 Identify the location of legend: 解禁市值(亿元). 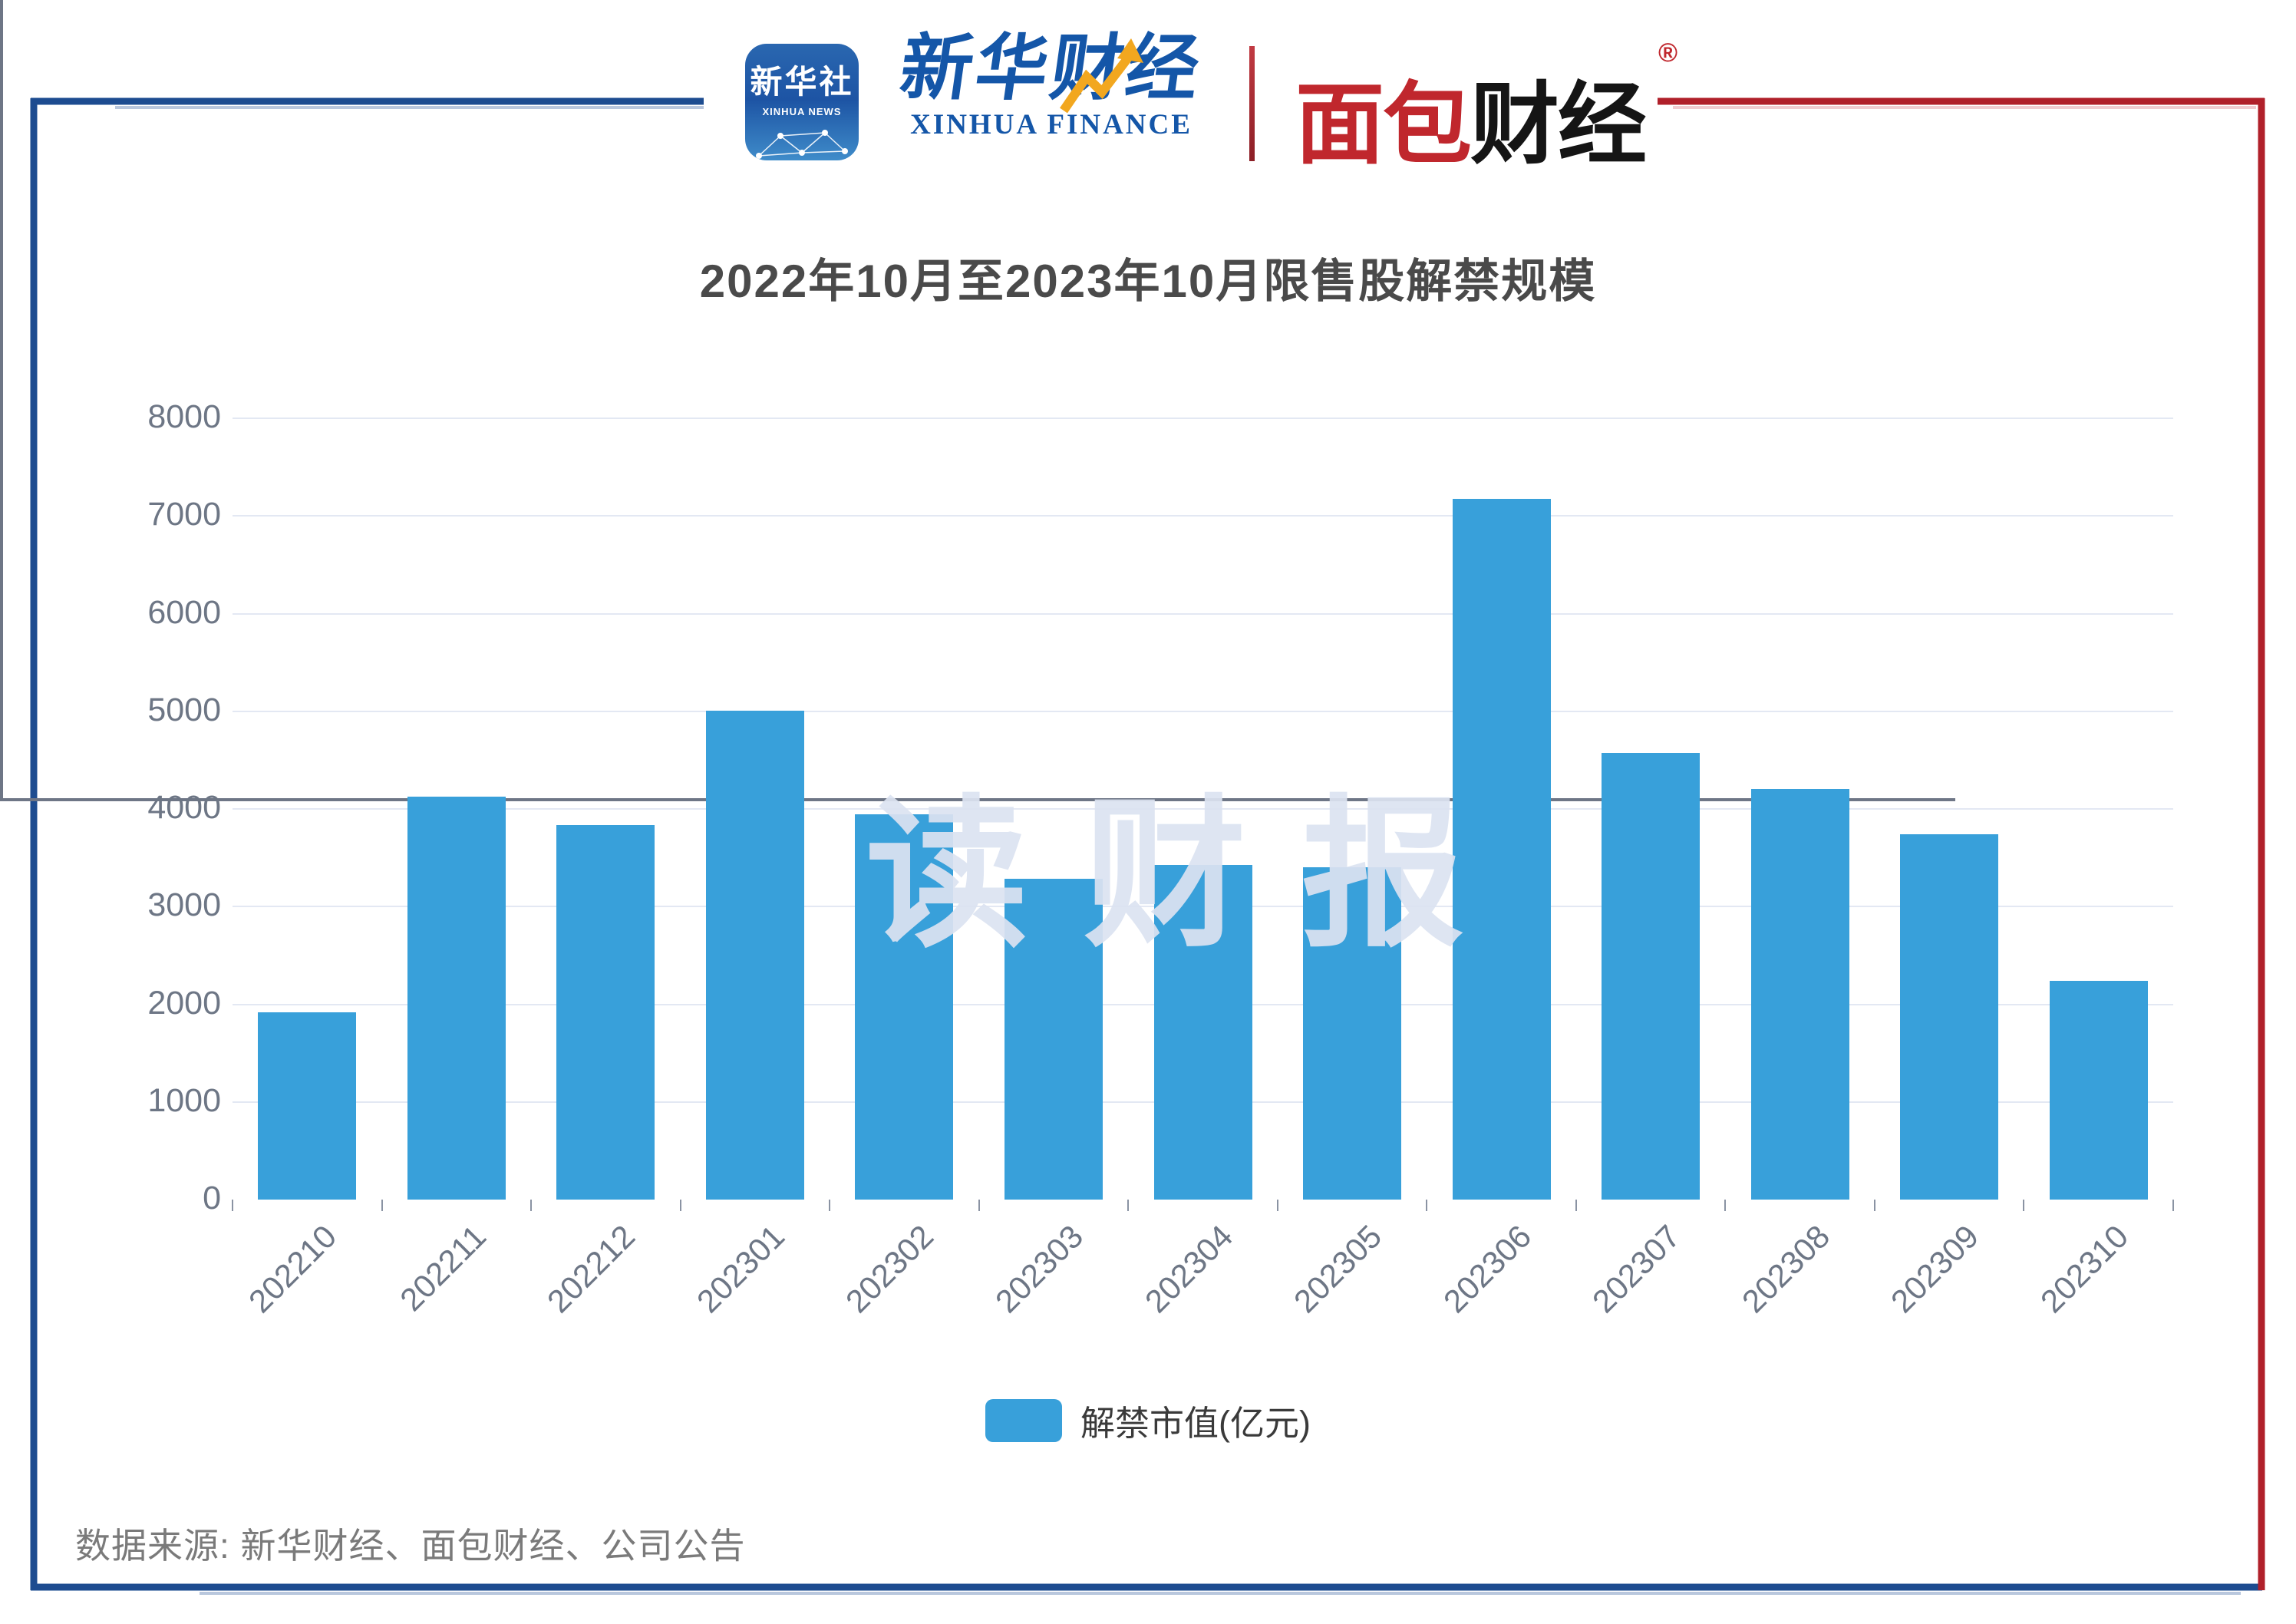
(1148, 1420).